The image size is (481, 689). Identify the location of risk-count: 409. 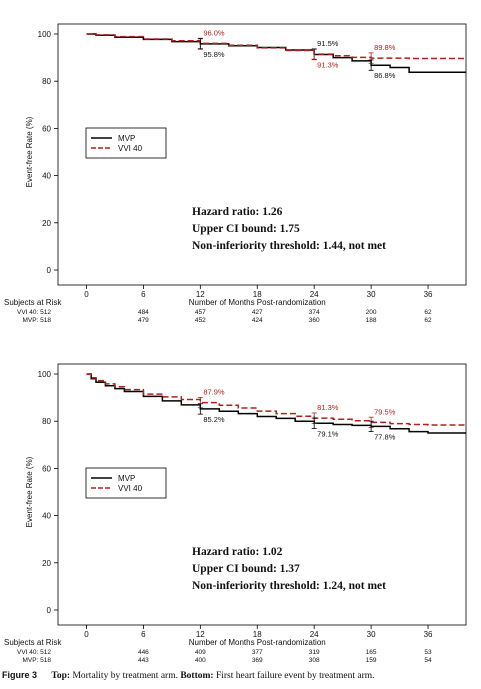
(200, 652).